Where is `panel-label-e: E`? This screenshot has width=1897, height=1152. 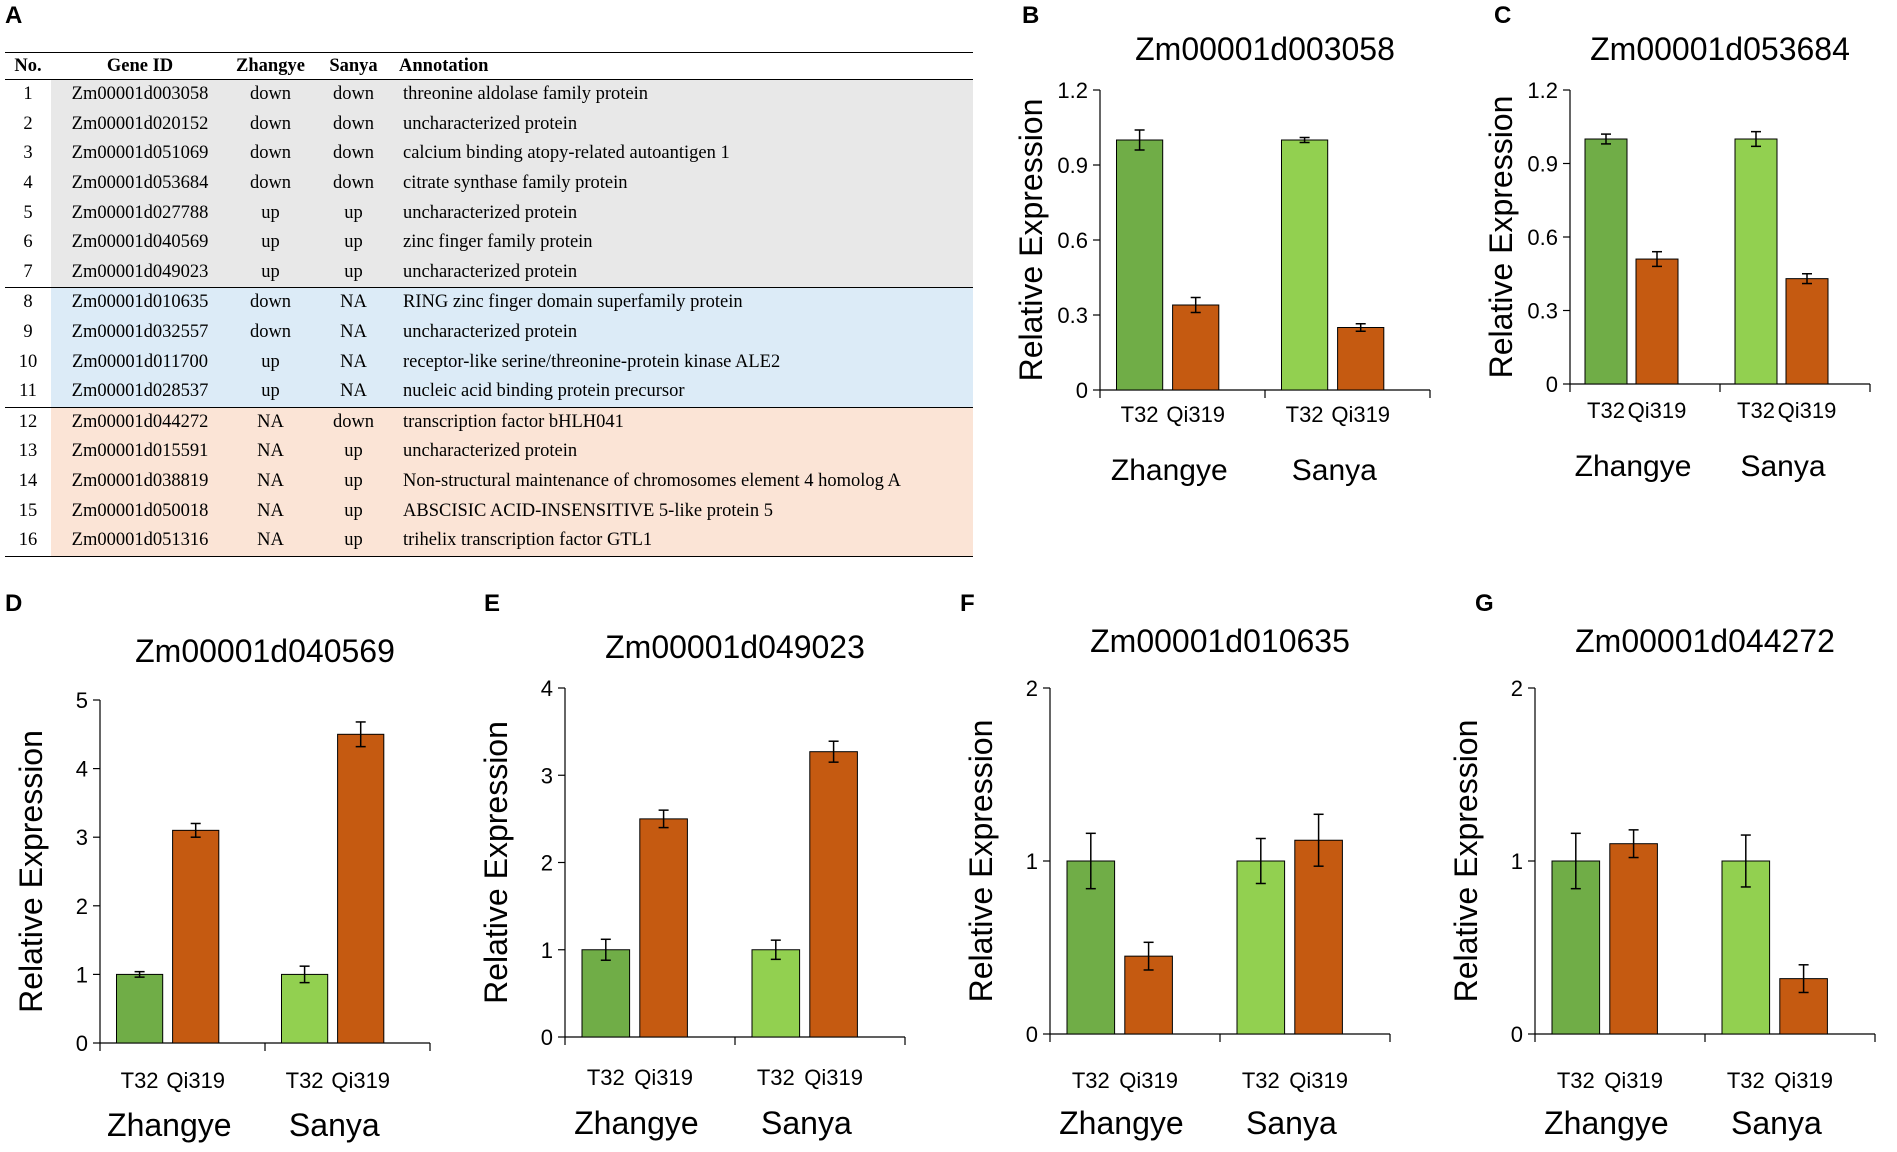
panel-label-e: E is located at coordinates (492, 603).